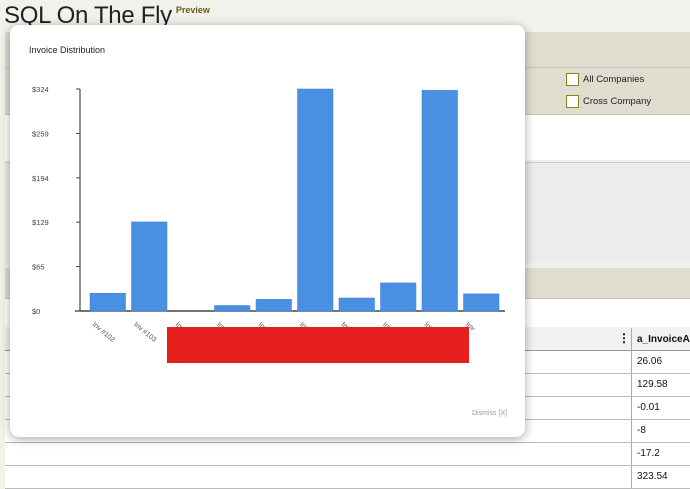 This screenshot has width=690, height=489. I want to click on table-row: 323.54, so click(347, 477).